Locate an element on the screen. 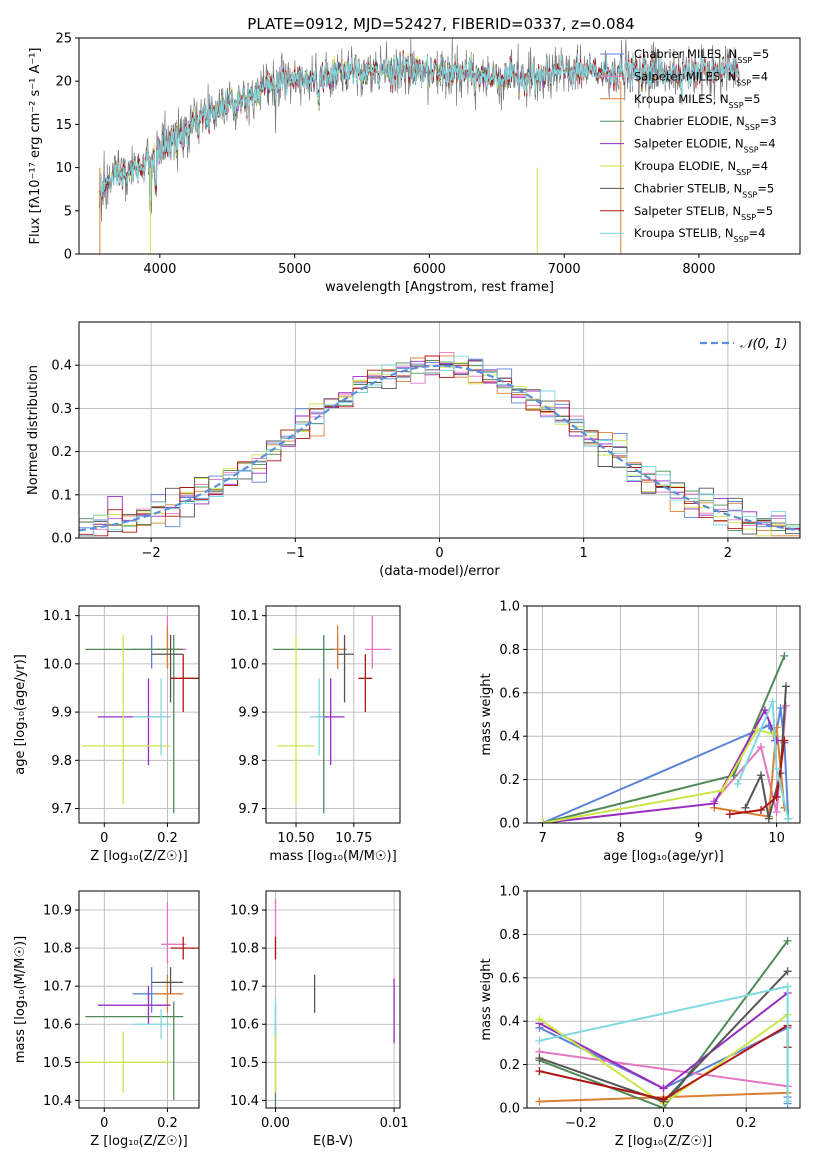 Image resolution: width=819 pixels, height=1170 pixels. y-tick-label: 10.9 is located at coordinates (244, 911).